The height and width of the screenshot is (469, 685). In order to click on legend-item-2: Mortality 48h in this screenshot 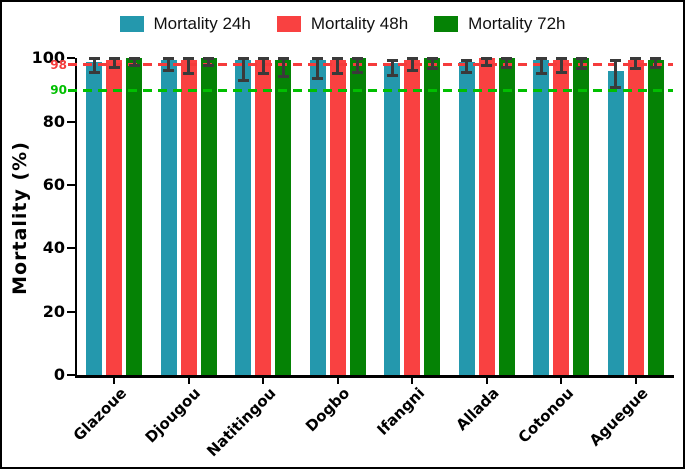, I will do `click(342, 24)`.